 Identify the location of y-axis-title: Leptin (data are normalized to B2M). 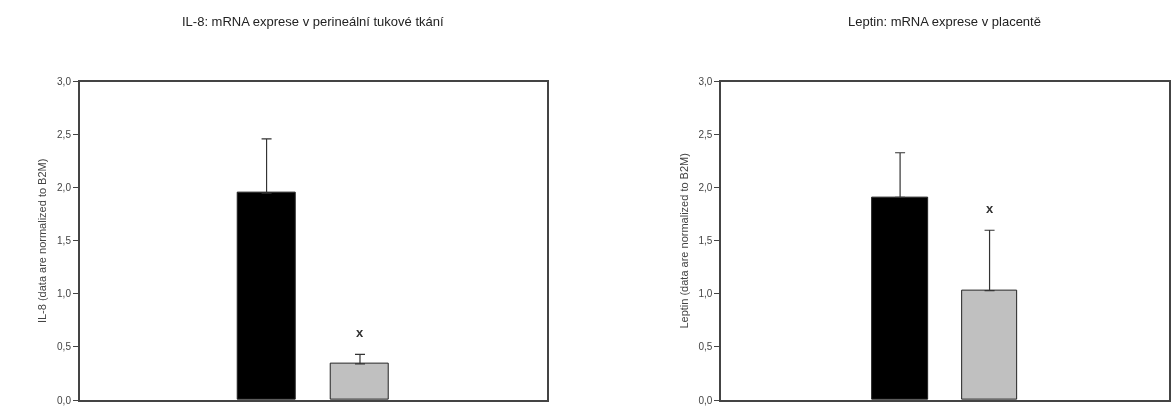
(683, 241).